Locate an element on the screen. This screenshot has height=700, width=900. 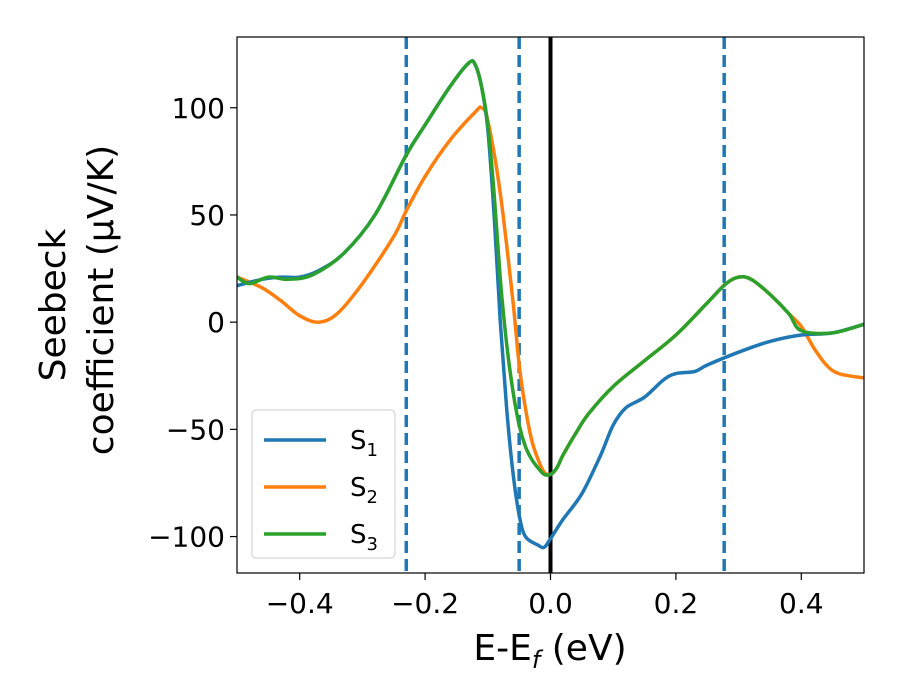
legend-label-s3: S3 is located at coordinates (364, 537).